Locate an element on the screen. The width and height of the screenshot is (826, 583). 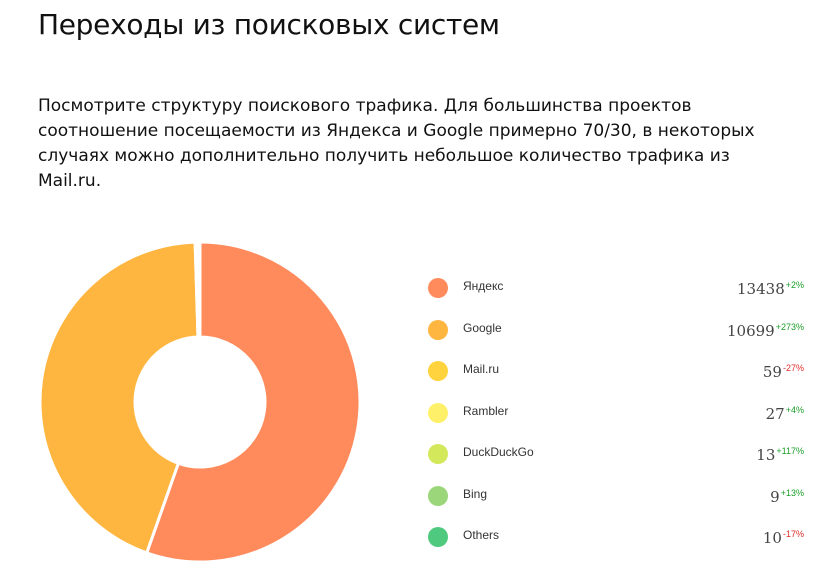
legend-value: 59-27% is located at coordinates (783, 371).